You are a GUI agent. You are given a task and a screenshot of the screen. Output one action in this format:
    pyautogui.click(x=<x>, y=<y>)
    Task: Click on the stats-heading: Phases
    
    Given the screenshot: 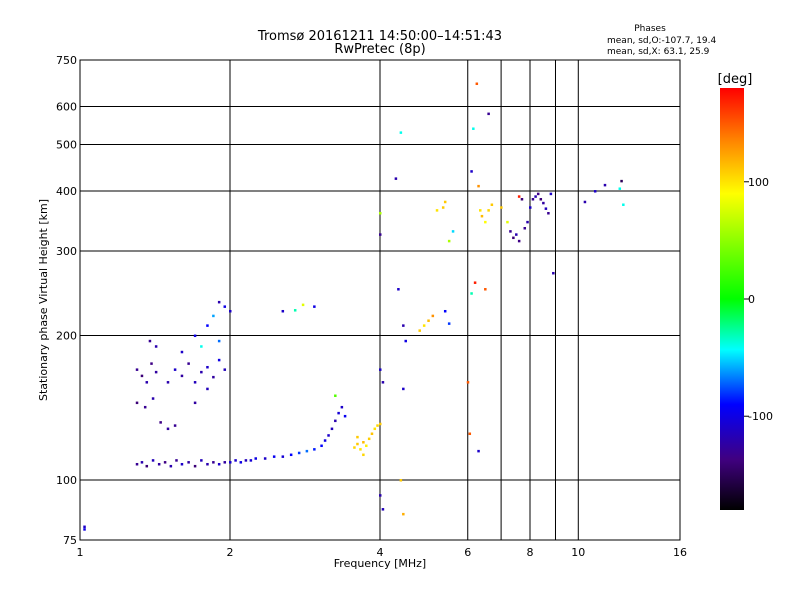 What is the action you would take?
    pyautogui.click(x=650, y=29)
    